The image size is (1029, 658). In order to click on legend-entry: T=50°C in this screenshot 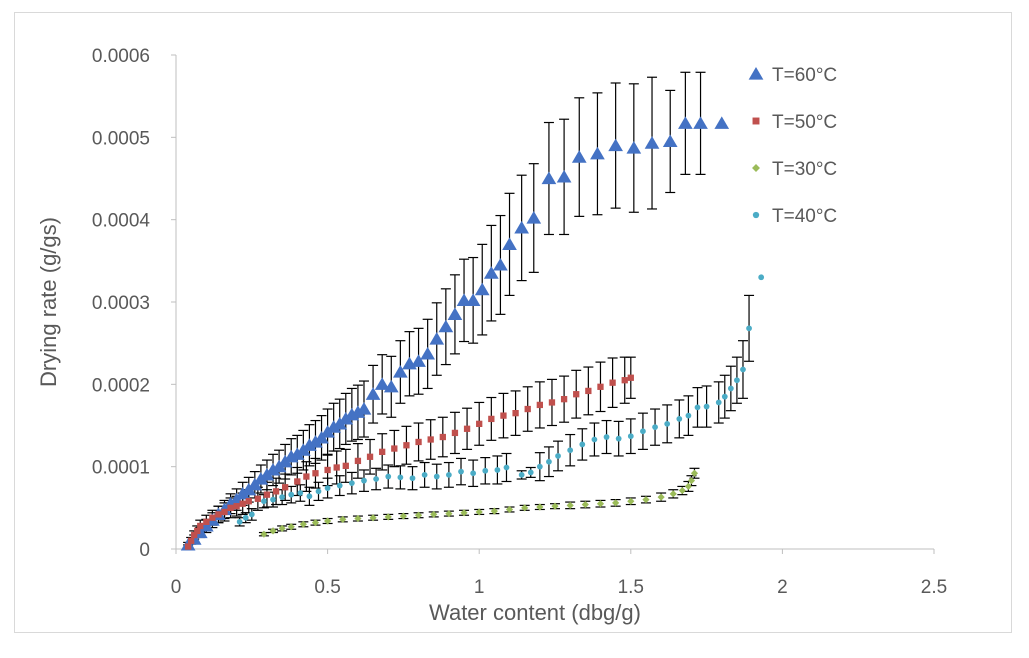, I will do `click(794, 122)`.